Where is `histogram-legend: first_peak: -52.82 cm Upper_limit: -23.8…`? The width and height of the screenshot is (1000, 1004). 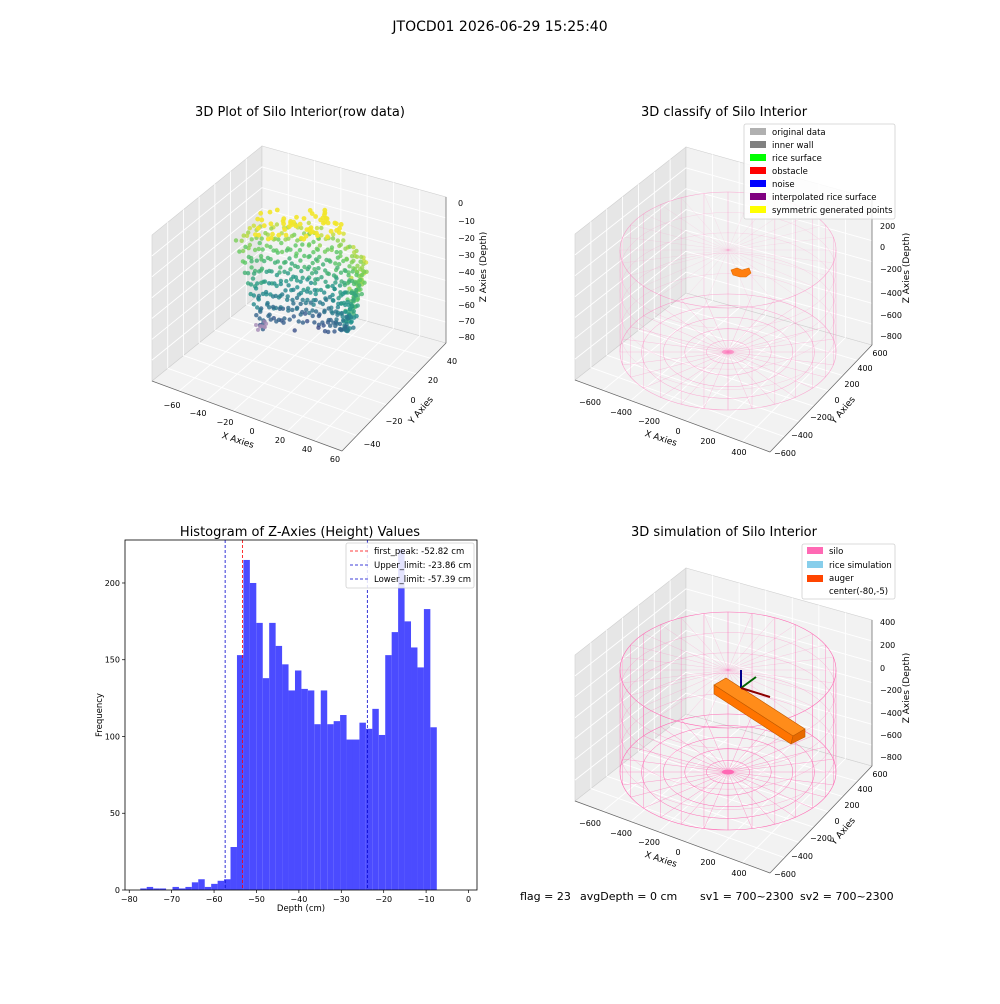
histogram-legend: first_peak: -52.82 cm Upper_limit: -23.8… is located at coordinates (410, 565).